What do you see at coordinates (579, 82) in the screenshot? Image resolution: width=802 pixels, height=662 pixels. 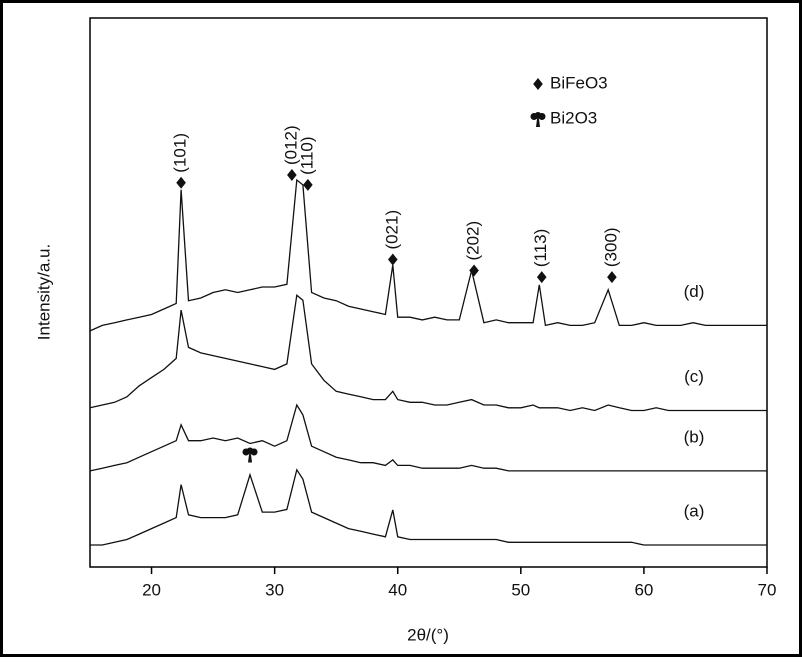 I see `legend-label: BiFeO3` at bounding box center [579, 82].